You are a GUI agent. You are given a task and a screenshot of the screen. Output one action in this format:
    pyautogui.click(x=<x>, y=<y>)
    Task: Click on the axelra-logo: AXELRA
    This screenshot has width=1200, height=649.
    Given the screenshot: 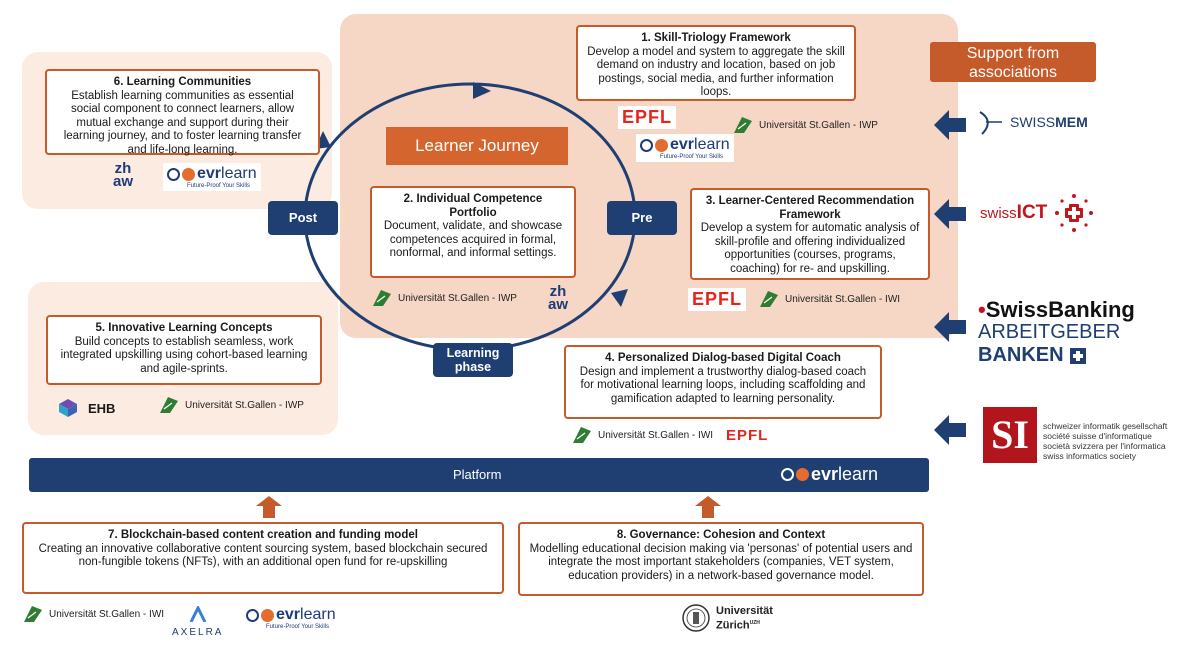 What is the action you would take?
    pyautogui.click(x=198, y=621)
    